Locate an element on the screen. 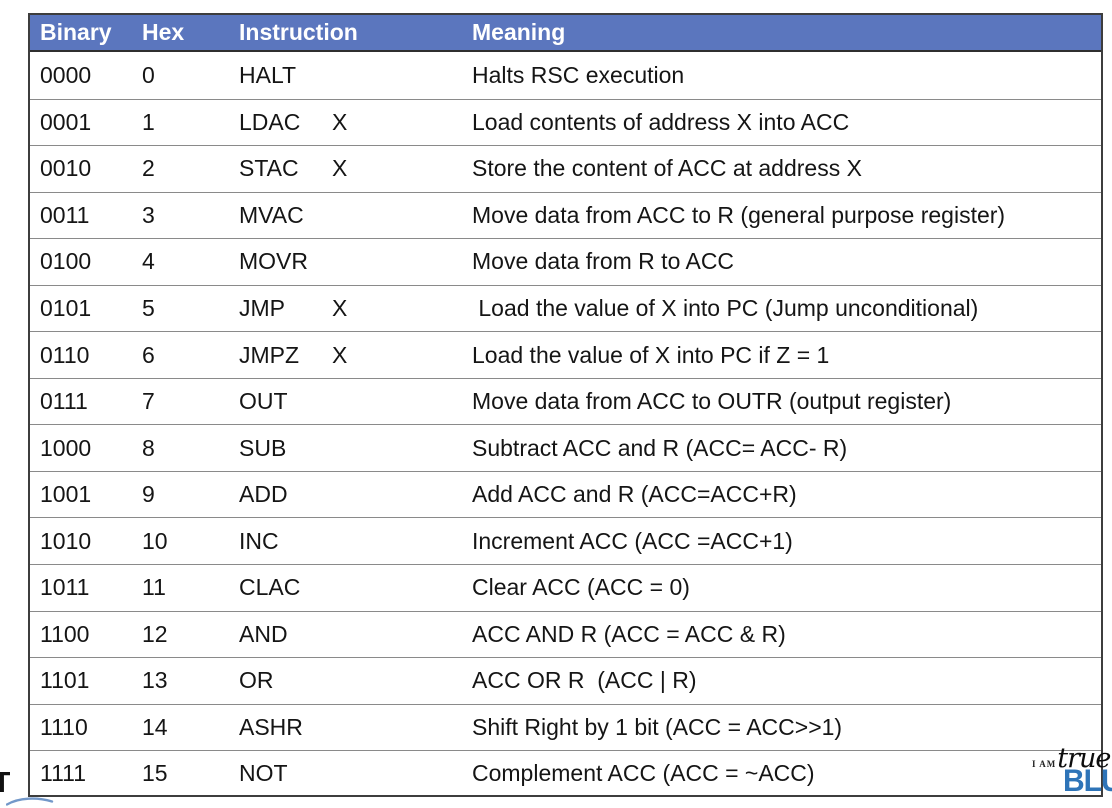 This screenshot has height=808, width=1112. instruction-mnemonic: ASHR is located at coordinates (271, 726).